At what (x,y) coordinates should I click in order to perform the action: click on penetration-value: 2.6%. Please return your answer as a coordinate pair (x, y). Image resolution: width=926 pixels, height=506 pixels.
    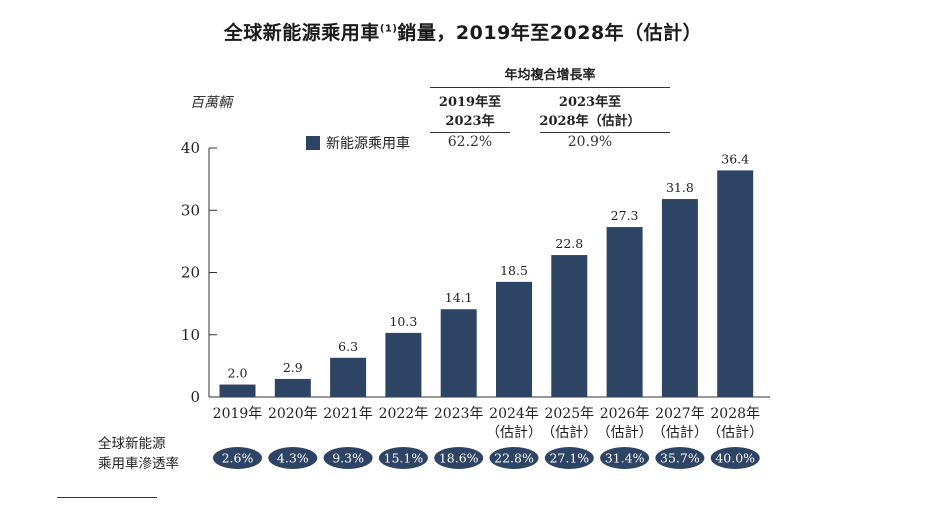
    Looking at the image, I should click on (238, 458).